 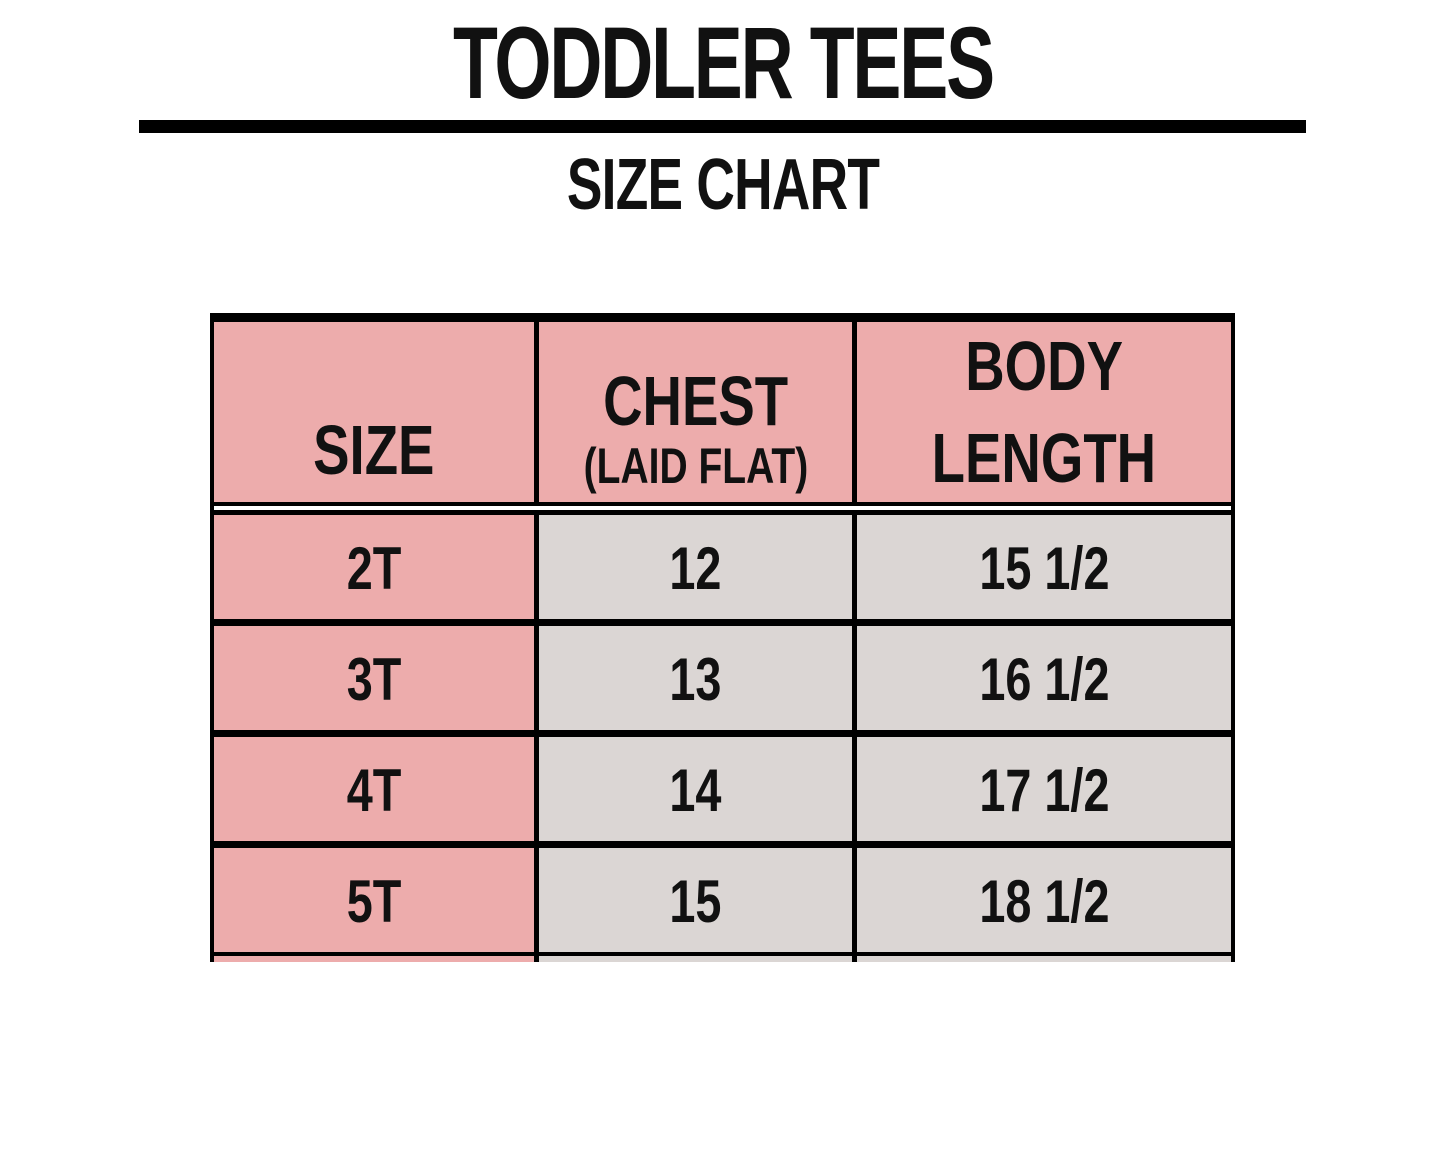 I want to click on header-cell-size: SIZE, so click(x=374, y=411).